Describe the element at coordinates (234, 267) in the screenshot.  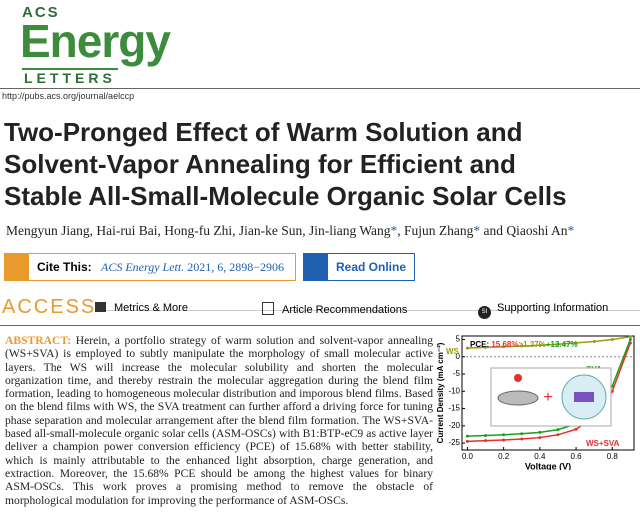
I see `cite-rest: 2021, 6, 2898−2906` at that location.